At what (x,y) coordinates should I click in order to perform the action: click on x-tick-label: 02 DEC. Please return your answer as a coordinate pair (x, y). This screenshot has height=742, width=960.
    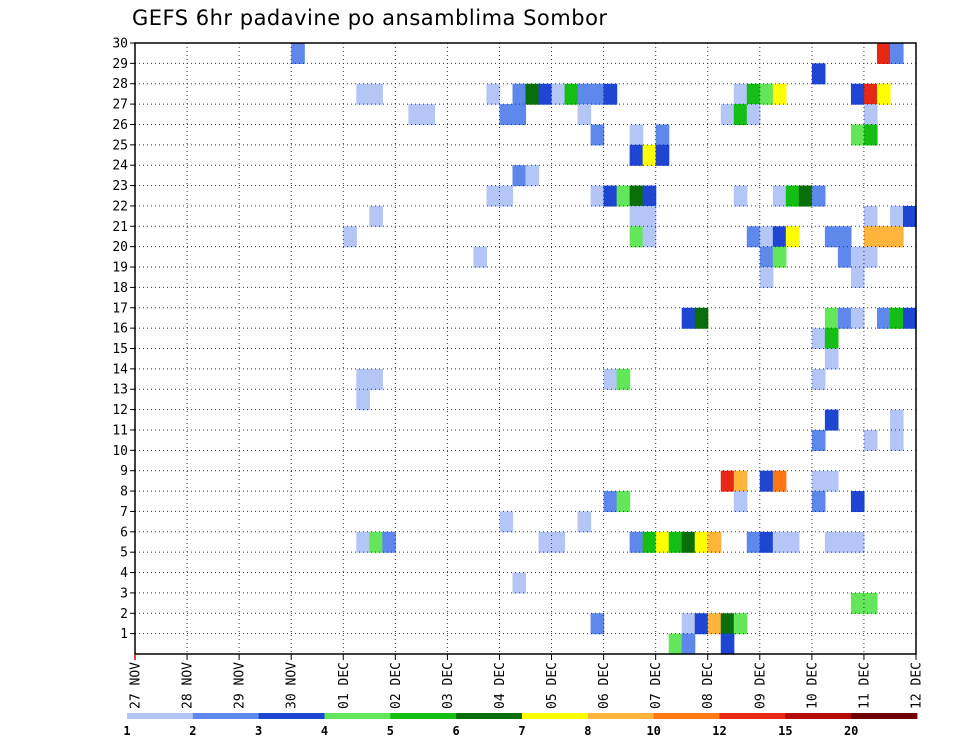
    Looking at the image, I should click on (396, 685).